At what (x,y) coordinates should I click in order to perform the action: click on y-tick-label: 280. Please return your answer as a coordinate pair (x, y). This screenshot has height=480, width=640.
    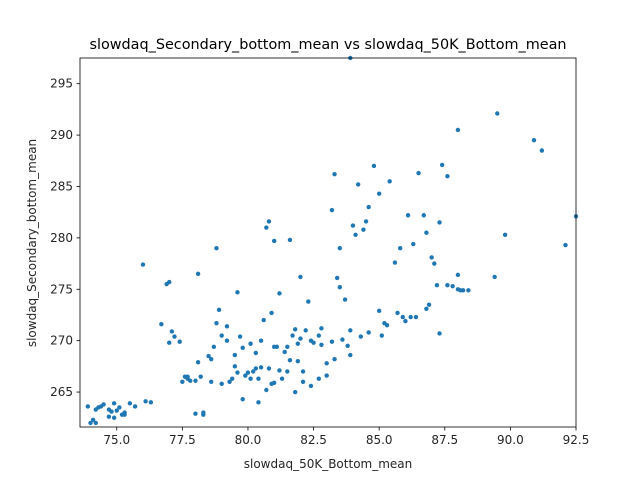
    Looking at the image, I should click on (61, 238).